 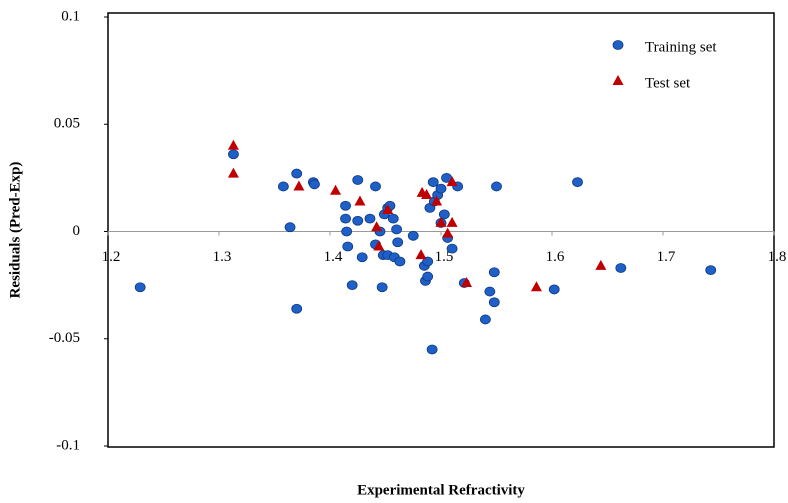 I want to click on x-tick-label: 1.7, so click(x=666, y=257).